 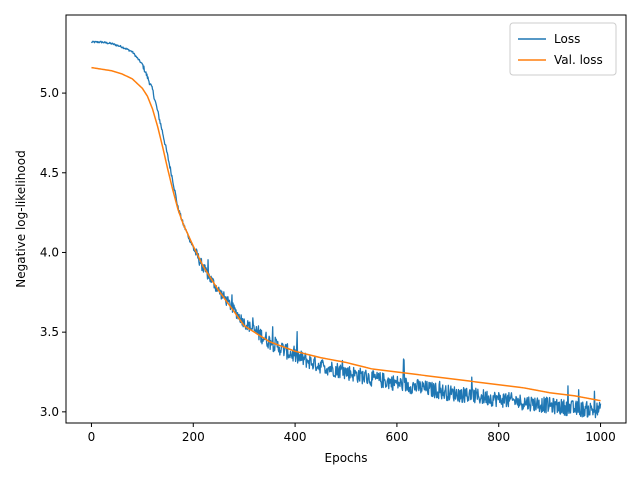 I want to click on legend-label: Loss, so click(x=567, y=39).